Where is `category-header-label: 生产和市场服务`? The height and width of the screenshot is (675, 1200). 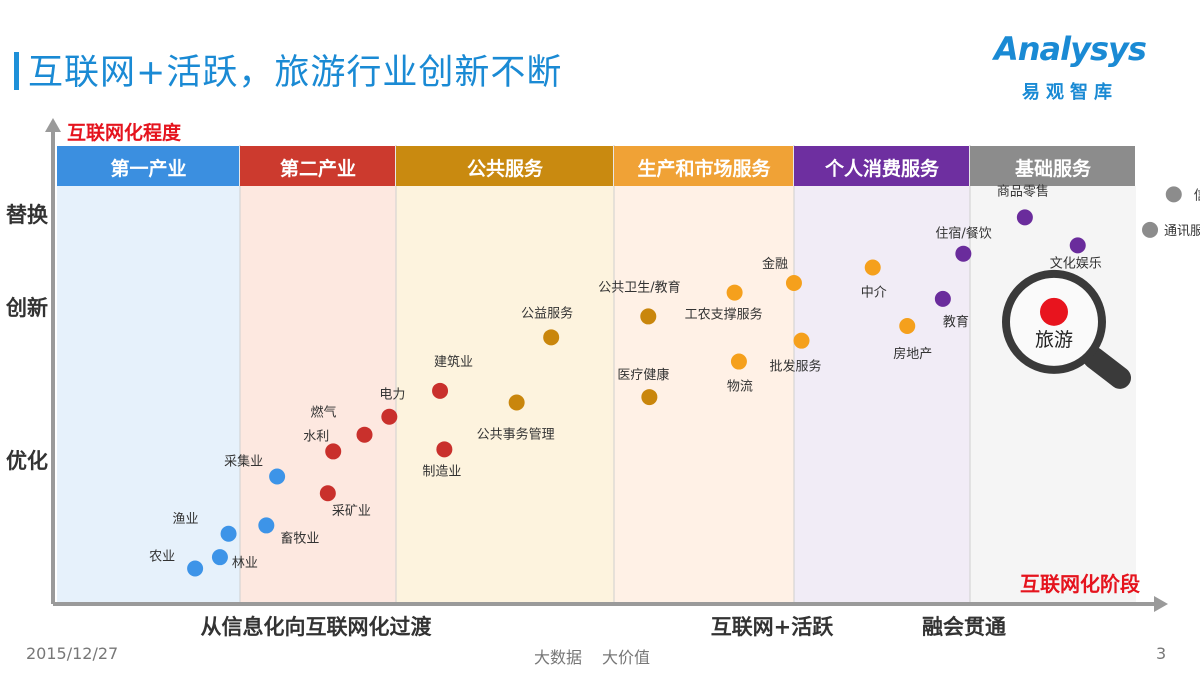 category-header-label: 生产和市场服务 is located at coordinates (704, 168).